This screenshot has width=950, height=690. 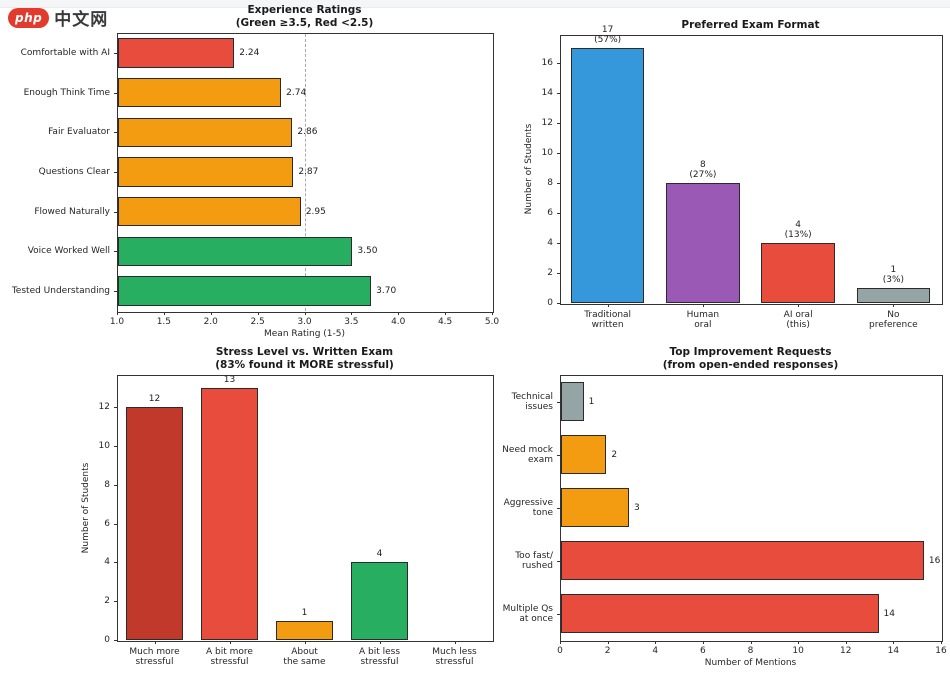 I want to click on bar-value-label: 12, so click(x=154, y=399).